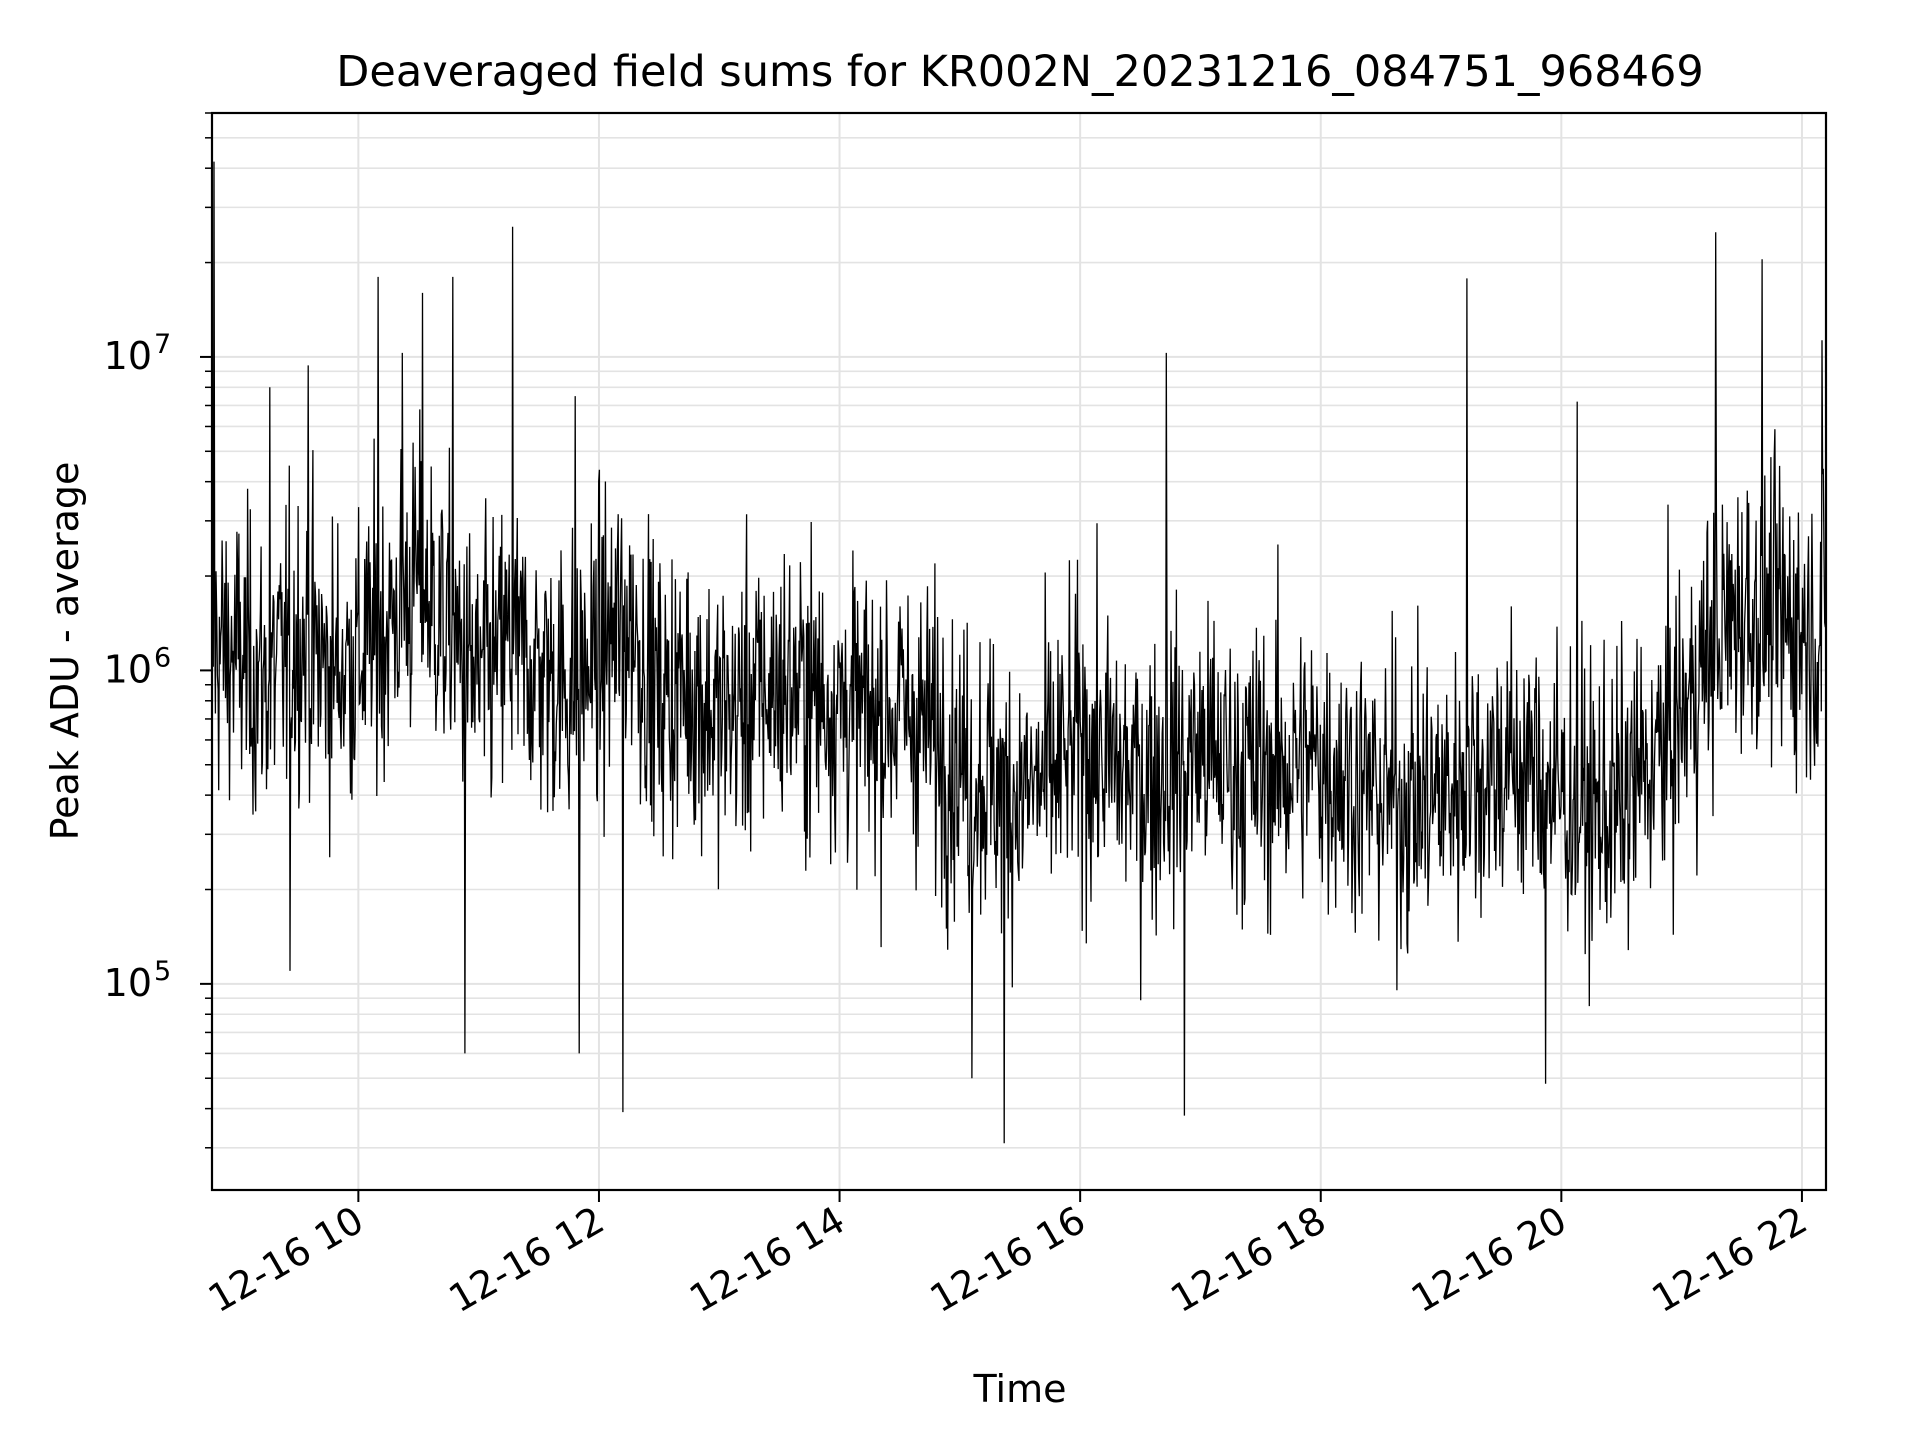 The width and height of the screenshot is (1920, 1440). I want to click on x-tick-label: 12-16 16, so click(1008, 1260).